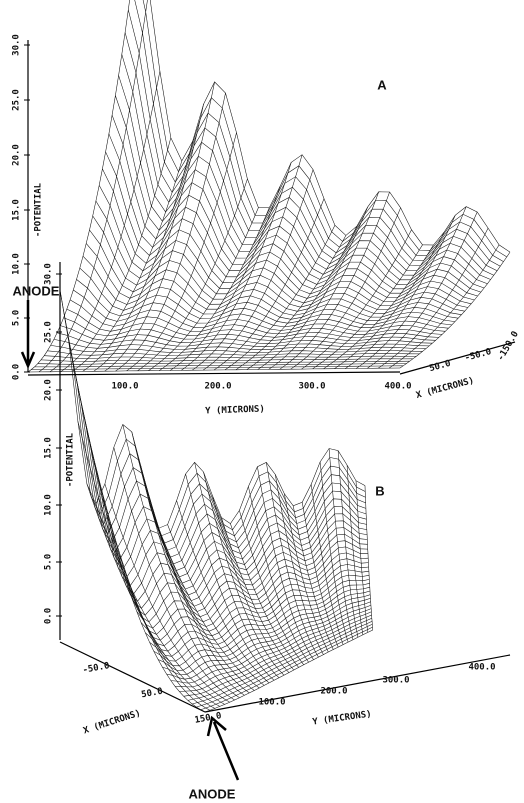 This screenshot has width=524, height=803. What do you see at coordinates (212, 793) in the screenshot?
I see `annotation: ANODE` at bounding box center [212, 793].